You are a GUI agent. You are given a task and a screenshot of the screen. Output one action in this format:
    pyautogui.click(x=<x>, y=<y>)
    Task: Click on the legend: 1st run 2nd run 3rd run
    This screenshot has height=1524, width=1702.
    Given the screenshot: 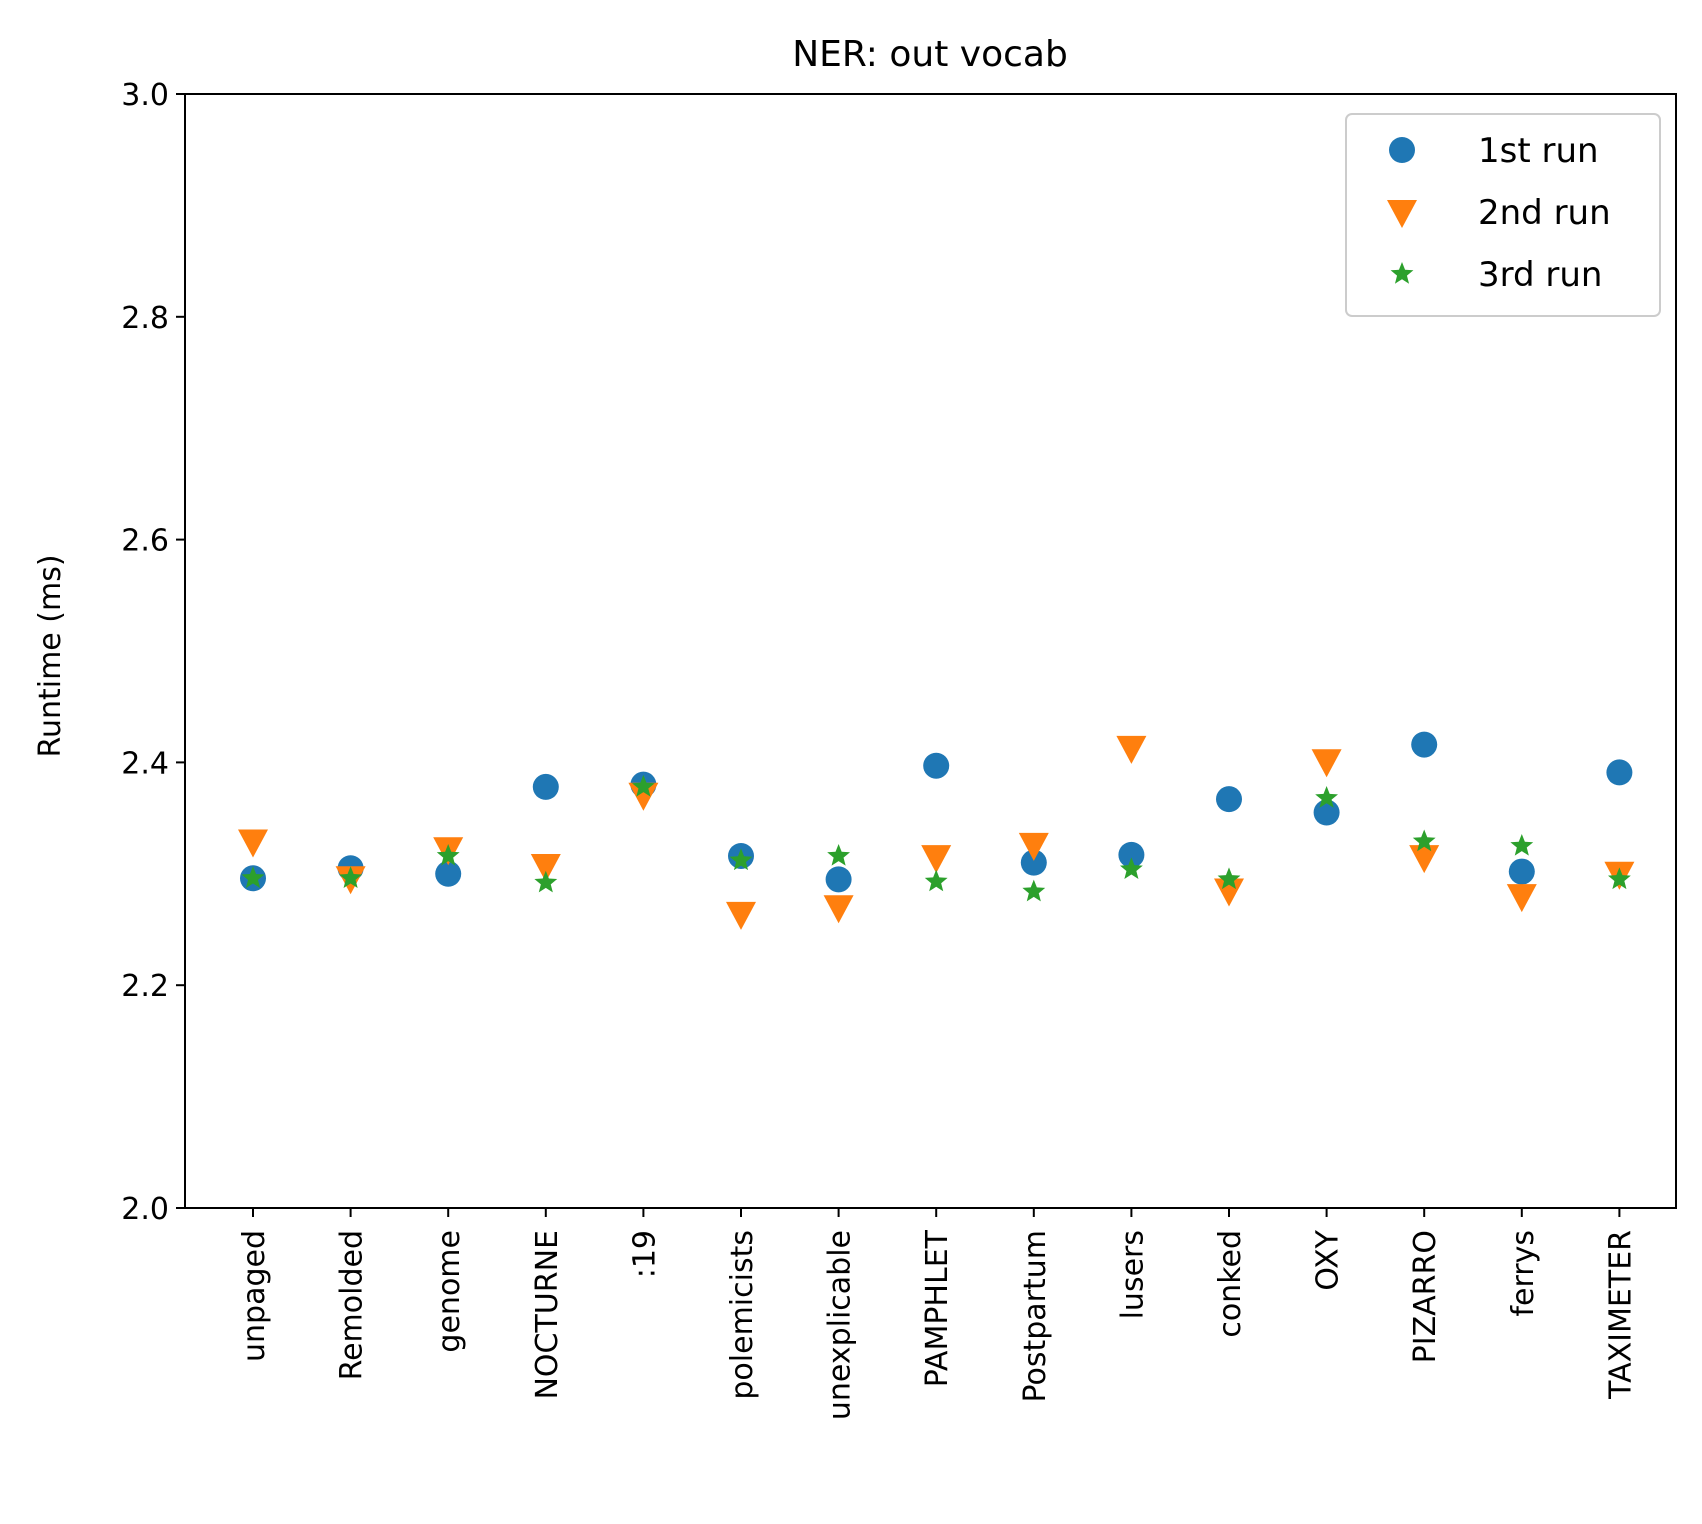 What is the action you would take?
    pyautogui.click(x=1503, y=215)
    